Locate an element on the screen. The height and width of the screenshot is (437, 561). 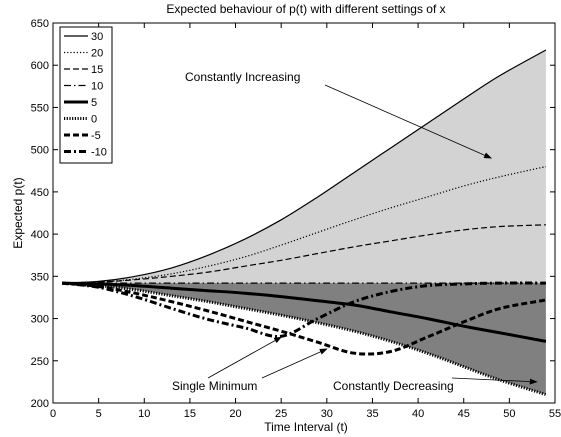
x-tick-label: 5 is located at coordinates (99, 414).